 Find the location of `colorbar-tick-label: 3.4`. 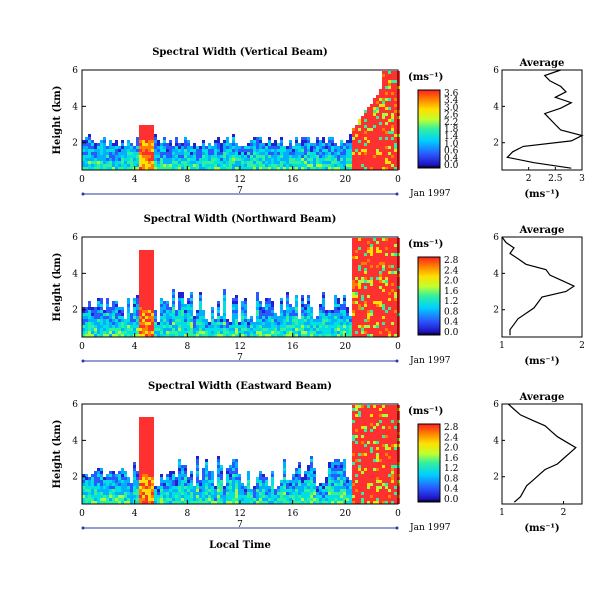

colorbar-tick-label: 3.4 is located at coordinates (451, 101).